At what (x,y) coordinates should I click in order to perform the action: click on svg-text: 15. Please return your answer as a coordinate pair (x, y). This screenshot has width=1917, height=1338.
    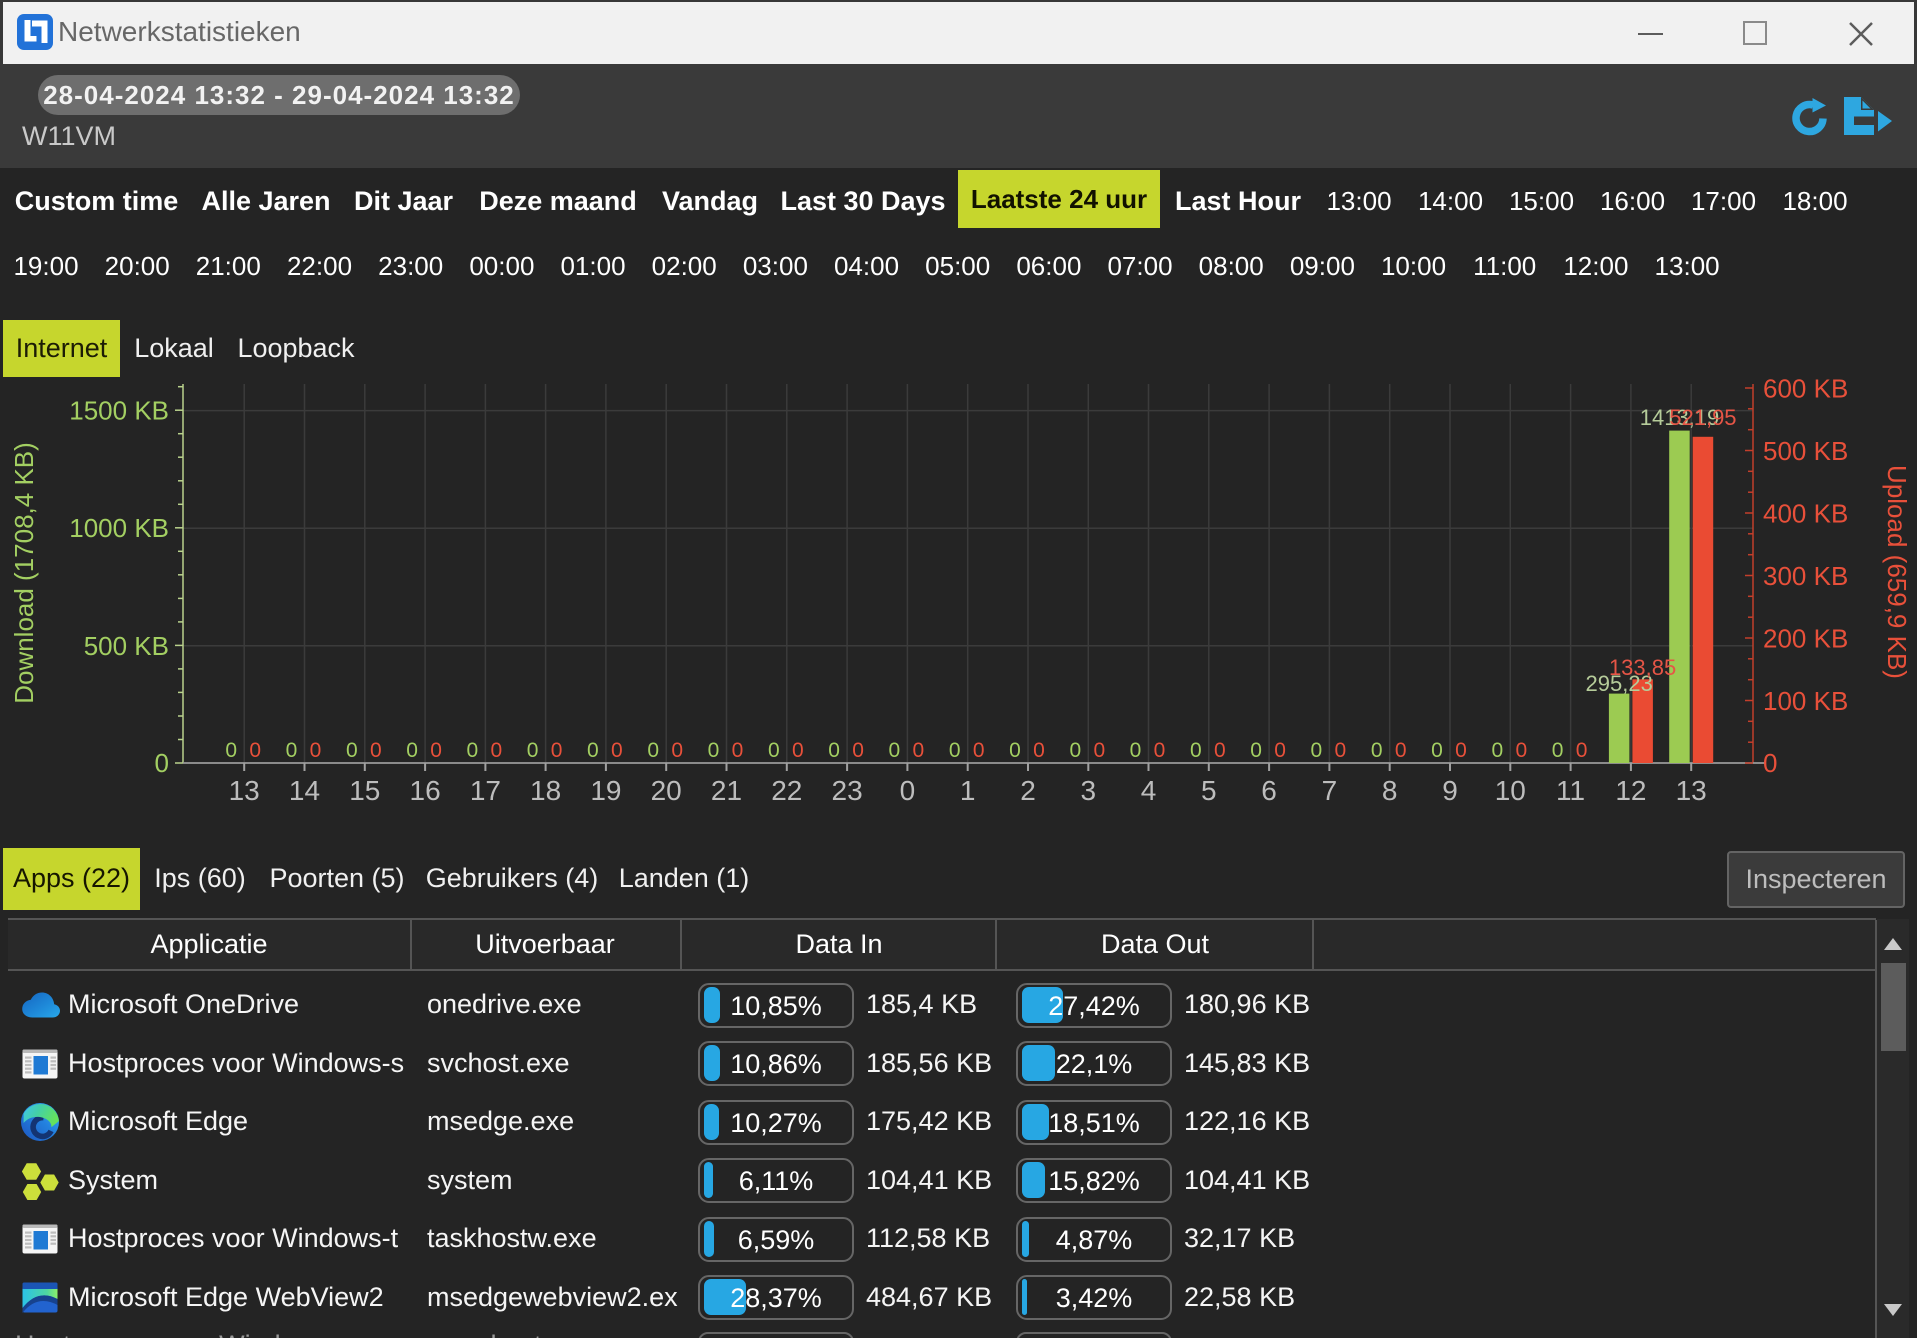
    Looking at the image, I should click on (364, 790).